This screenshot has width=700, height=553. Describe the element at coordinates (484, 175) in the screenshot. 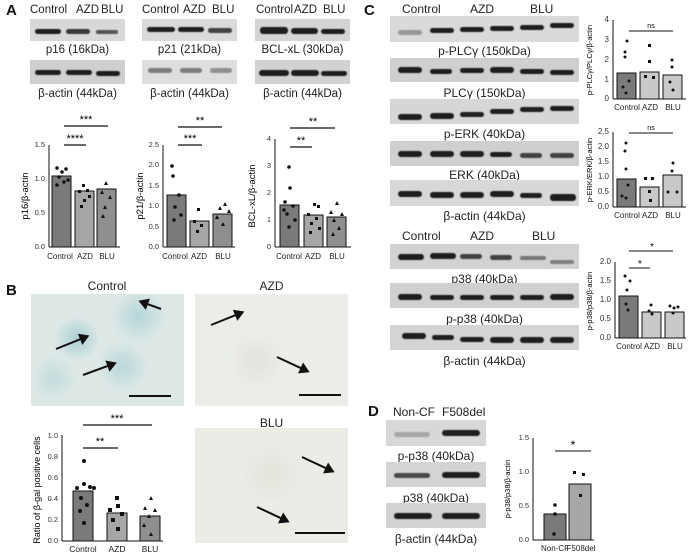

I see `blot-label: ERK (40kDa)` at that location.